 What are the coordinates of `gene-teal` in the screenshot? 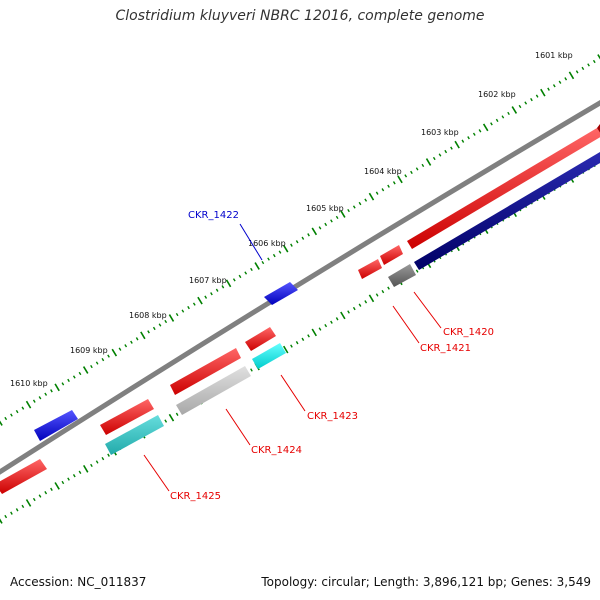 It's located at (134, 435).